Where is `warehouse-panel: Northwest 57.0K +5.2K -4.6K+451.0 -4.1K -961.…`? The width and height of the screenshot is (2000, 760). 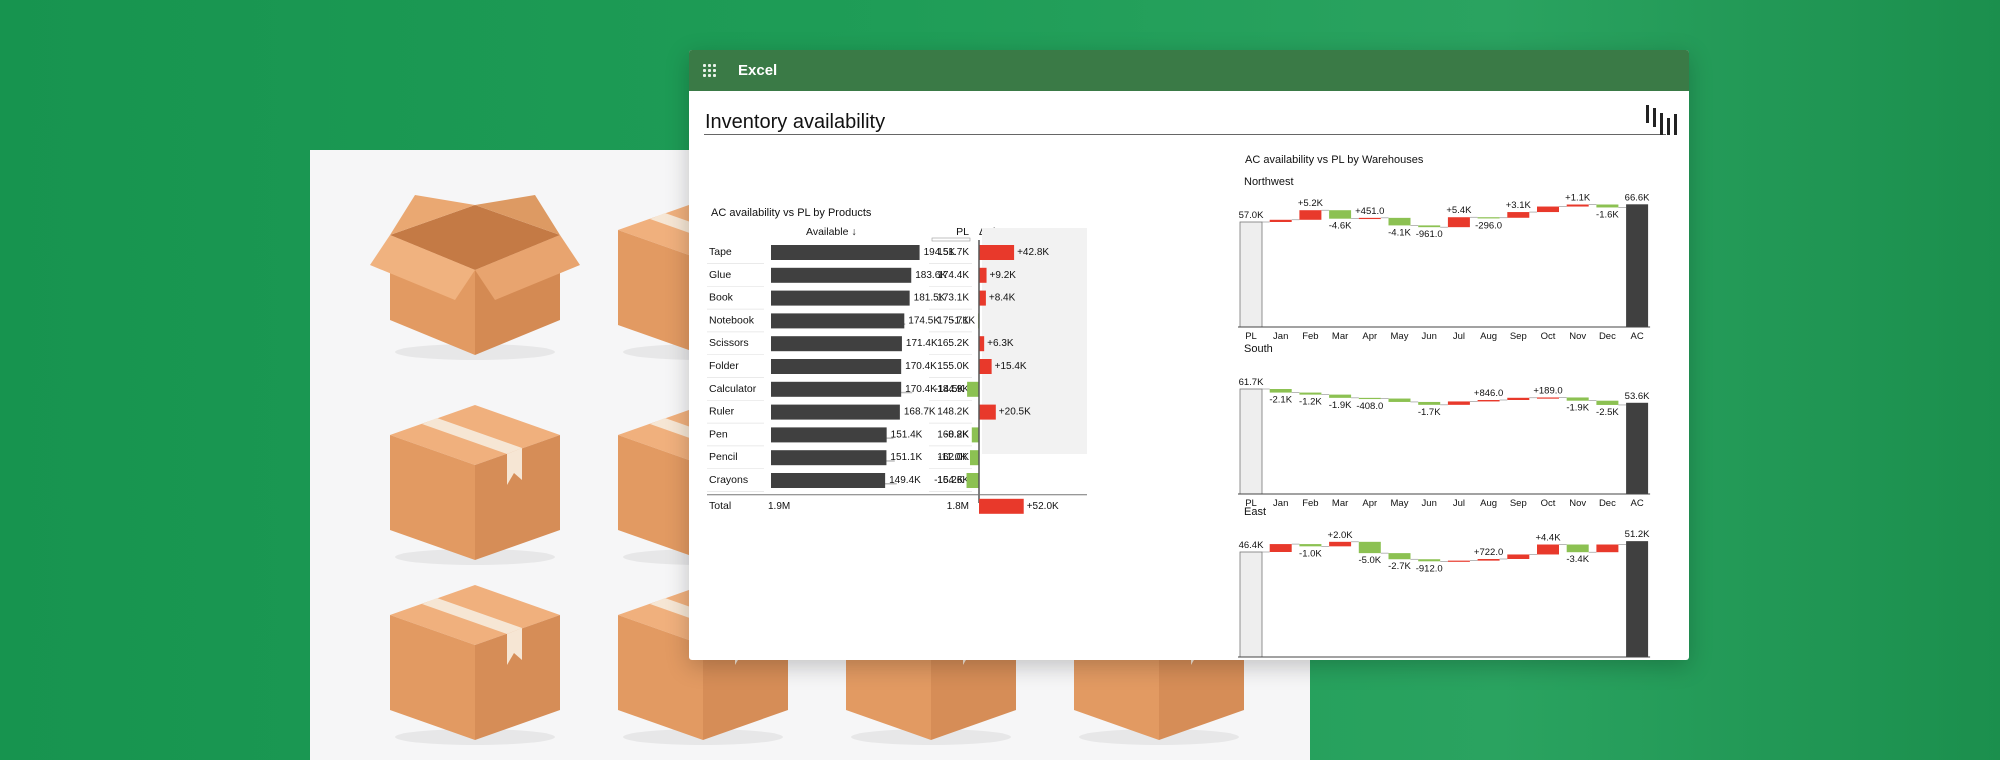 warehouse-panel: Northwest 57.0K +5.2K -4.6K+451.0 -4.1K -961.… is located at coordinates (1444, 259).